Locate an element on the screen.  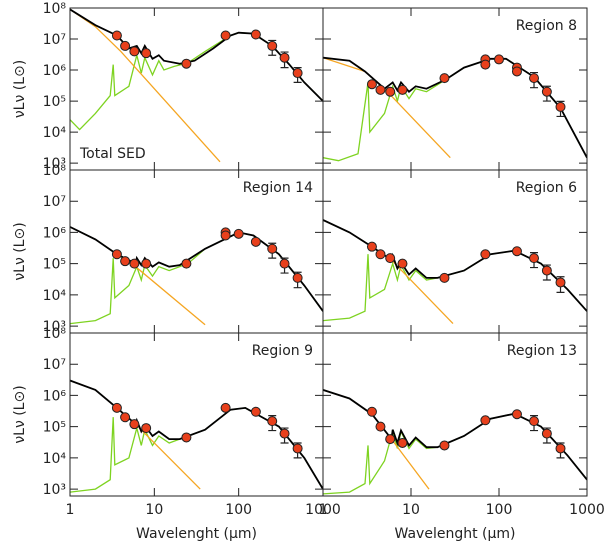
x-tick-label: 100 is located at coordinates (238, 510).